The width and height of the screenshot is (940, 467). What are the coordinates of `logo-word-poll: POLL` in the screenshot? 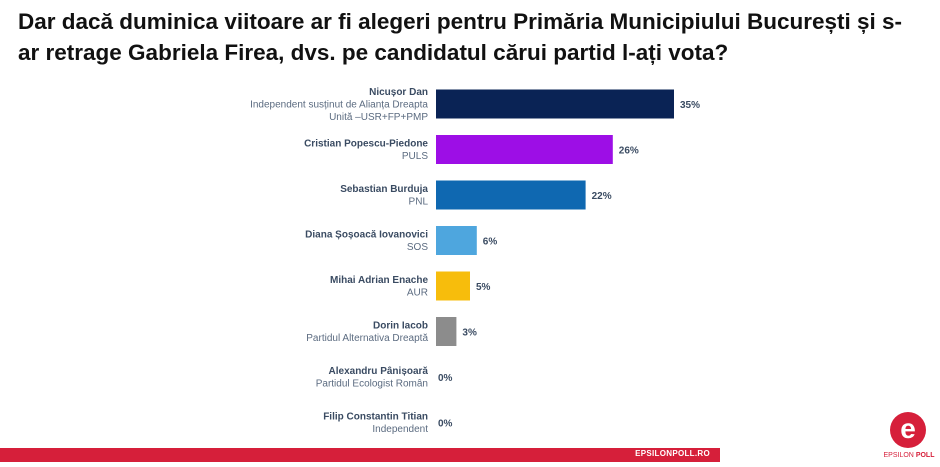 It's located at (925, 455).